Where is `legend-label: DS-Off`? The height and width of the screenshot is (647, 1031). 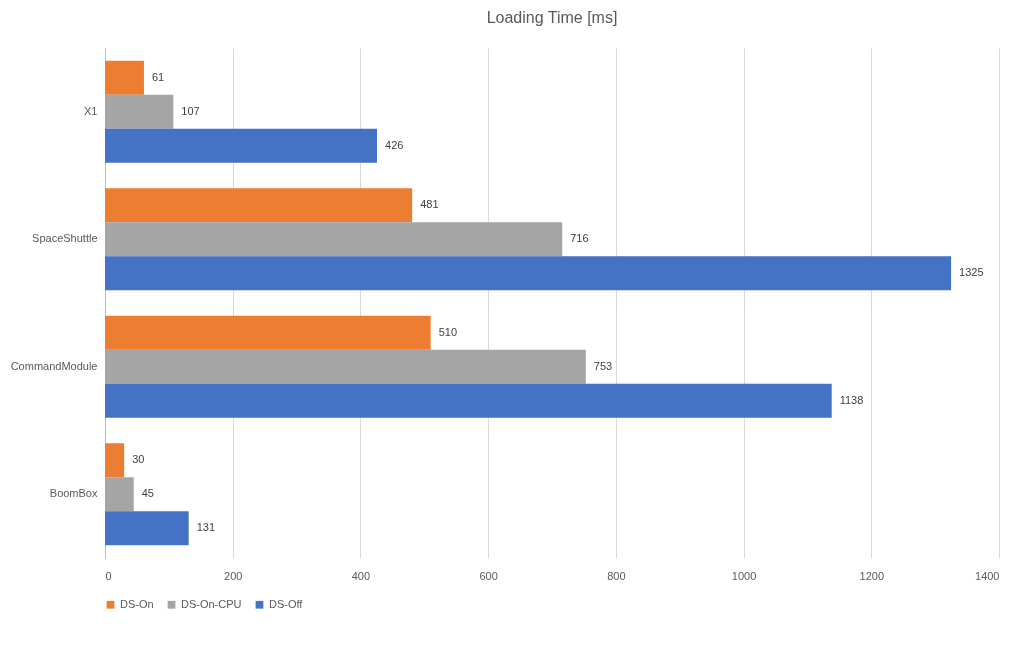
legend-label: DS-Off is located at coordinates (286, 603).